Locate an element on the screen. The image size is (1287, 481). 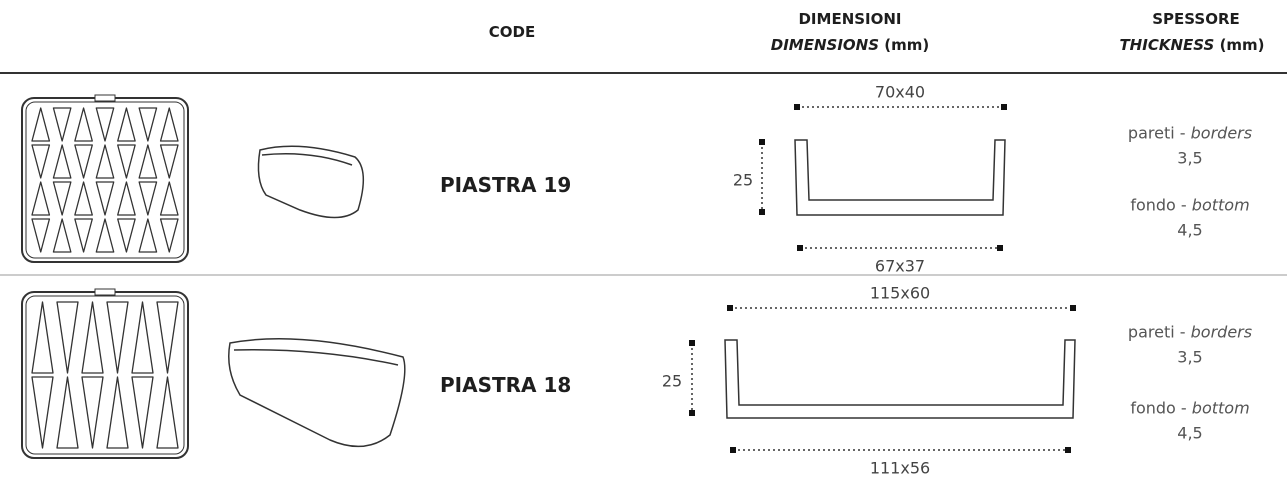
header-code: CODE is located at coordinates (512, 32).